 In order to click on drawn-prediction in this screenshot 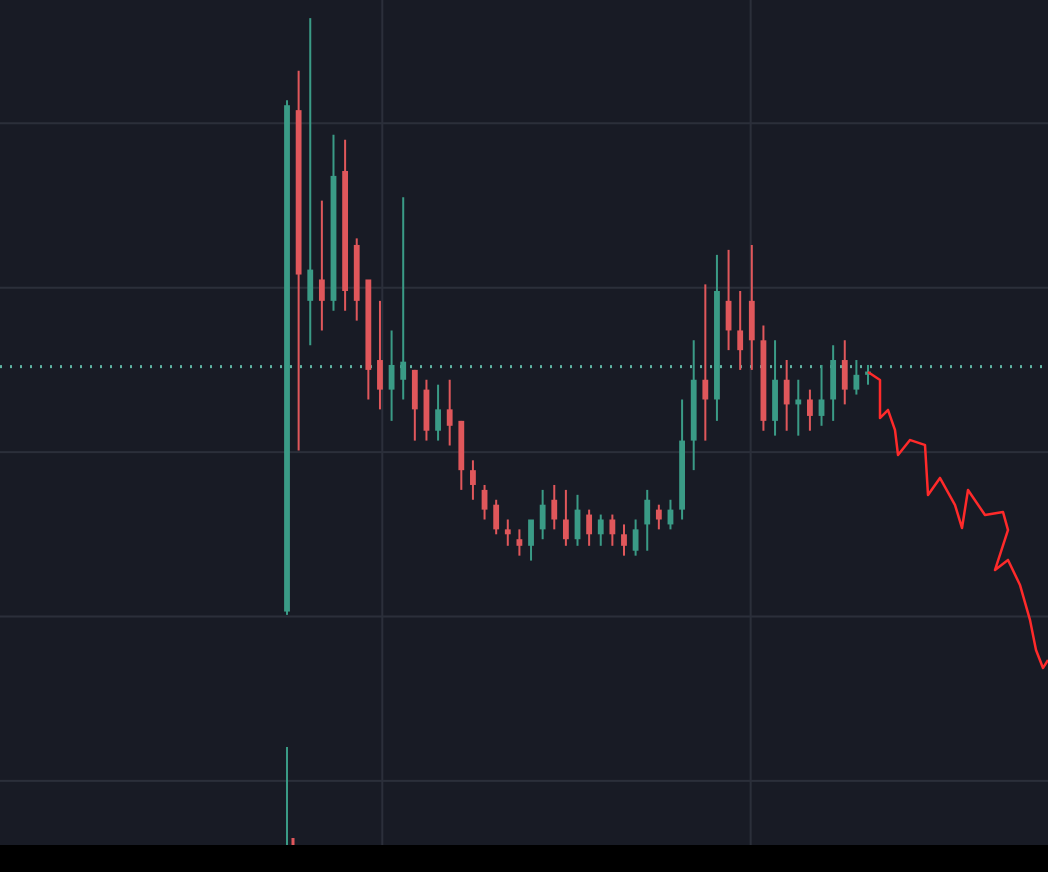, I will do `click(957, 520)`.